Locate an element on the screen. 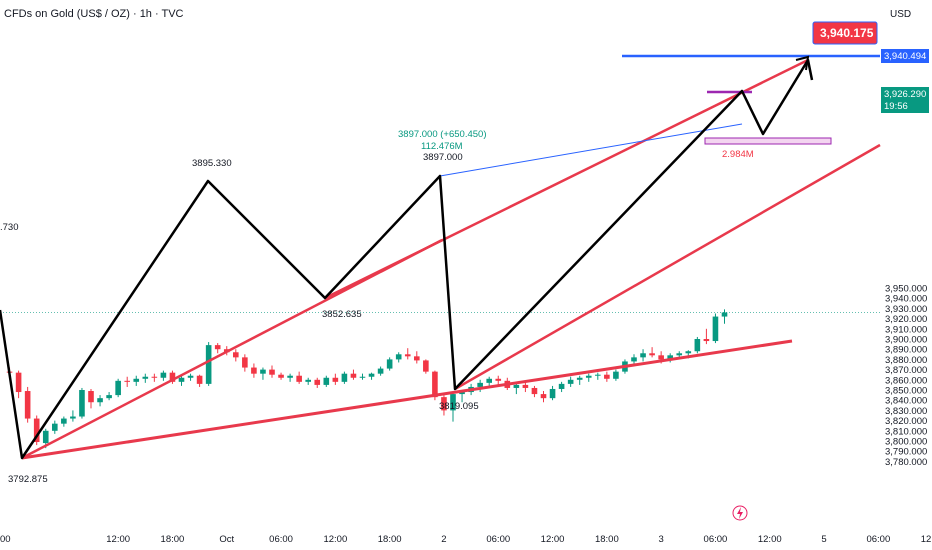  y-tick-label: 3,840.000 is located at coordinates (906, 401).